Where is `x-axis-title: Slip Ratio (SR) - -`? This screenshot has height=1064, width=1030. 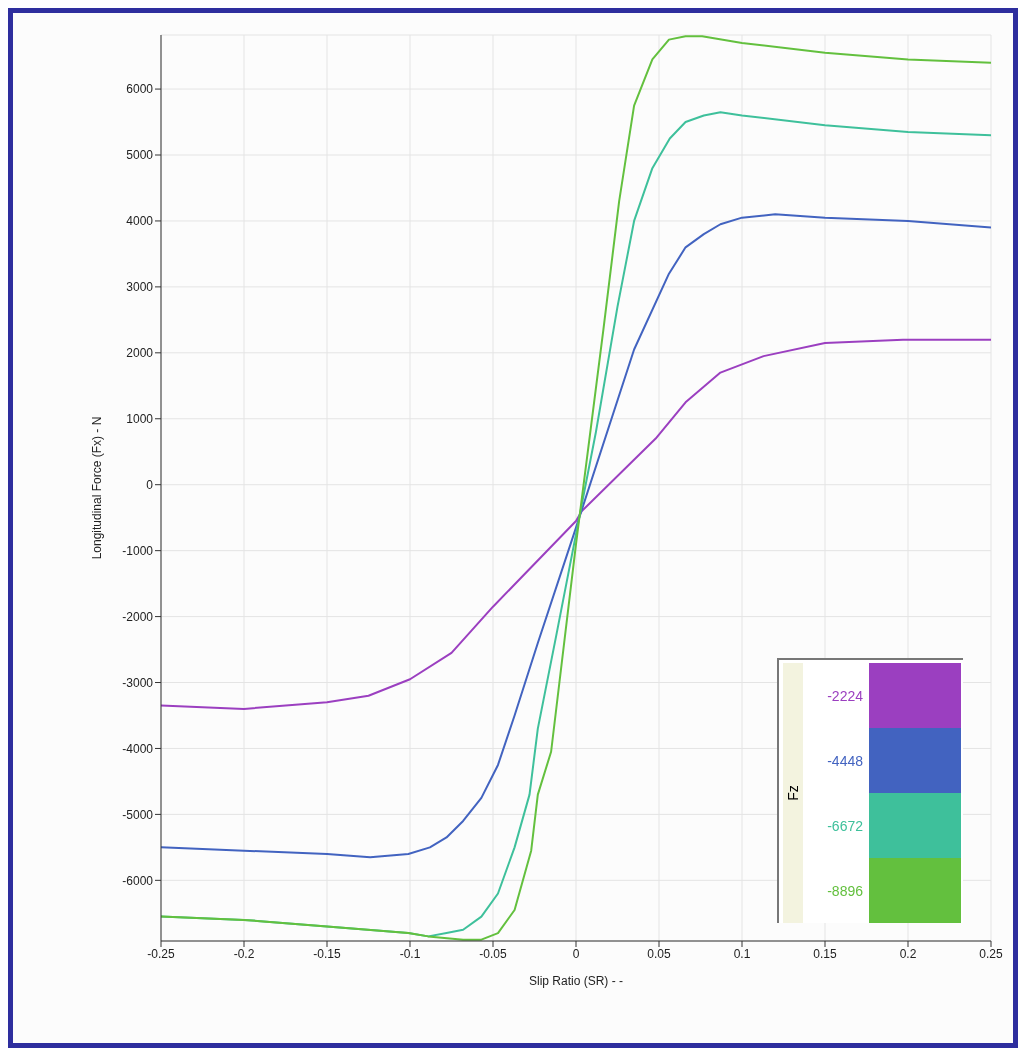 x-axis-title: Slip Ratio (SR) - - is located at coordinates (576, 981).